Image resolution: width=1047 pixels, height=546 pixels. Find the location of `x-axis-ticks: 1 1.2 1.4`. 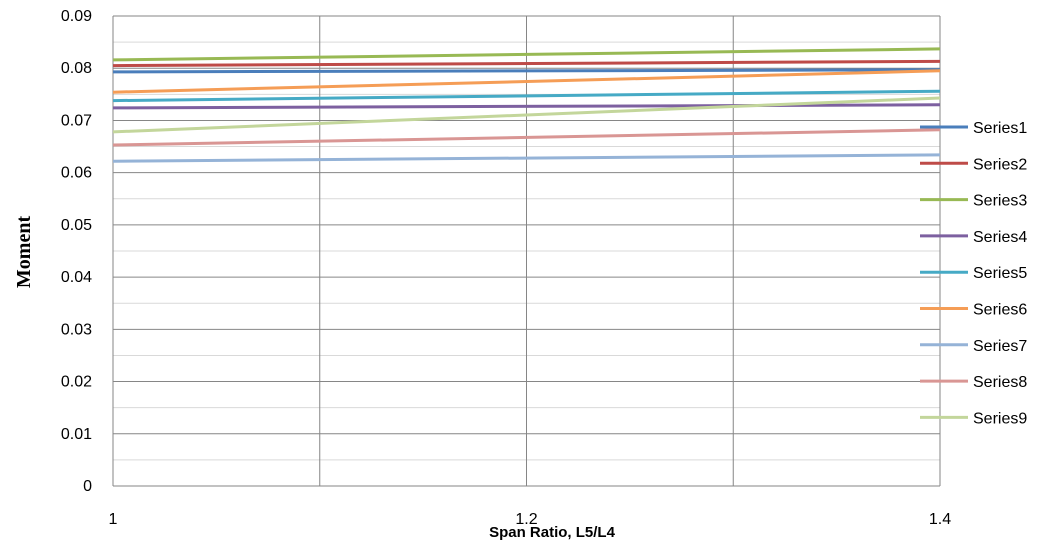

x-axis-ticks: 1 1.2 1.4 is located at coordinates (530, 519).